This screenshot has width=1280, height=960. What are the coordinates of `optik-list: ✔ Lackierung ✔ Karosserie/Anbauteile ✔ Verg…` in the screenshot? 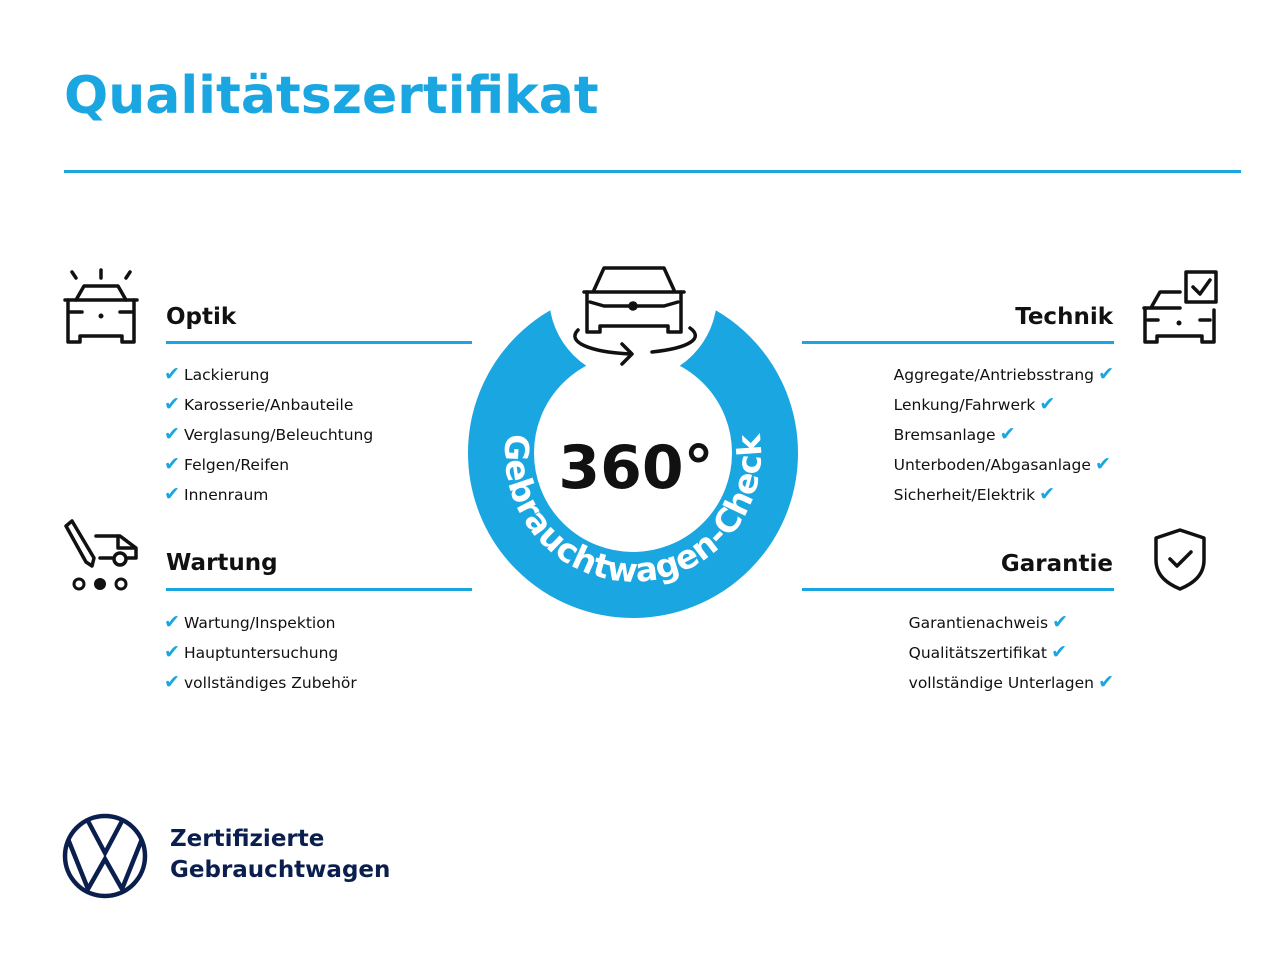 It's located at (268, 434).